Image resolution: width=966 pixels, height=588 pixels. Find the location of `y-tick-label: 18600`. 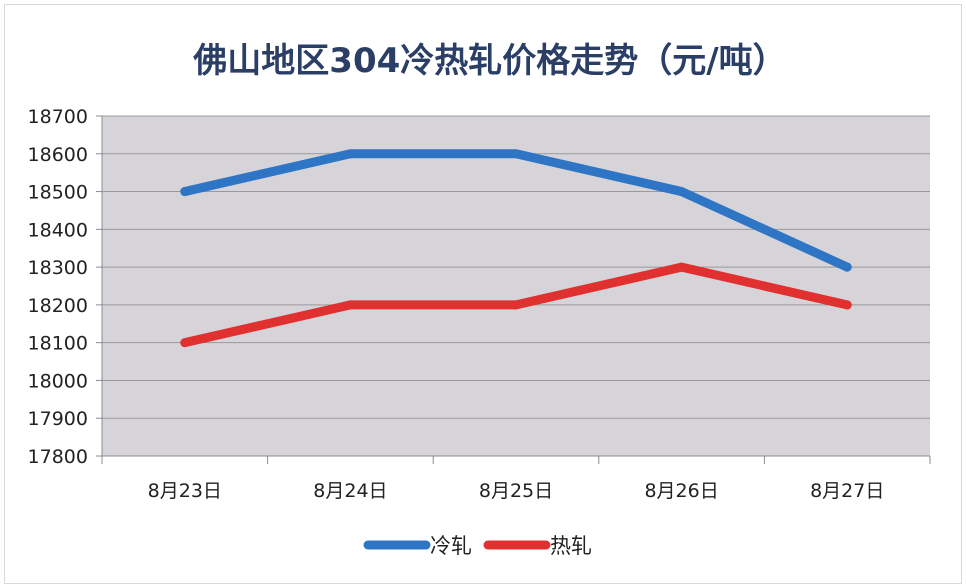

y-tick-label: 18600 is located at coordinates (58, 155).